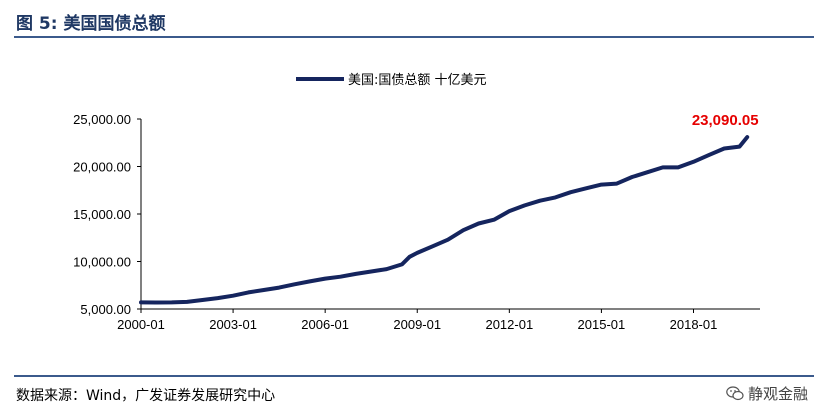 The width and height of the screenshot is (828, 416). I want to click on chart-labels: 23,090.05, so click(725, 120).